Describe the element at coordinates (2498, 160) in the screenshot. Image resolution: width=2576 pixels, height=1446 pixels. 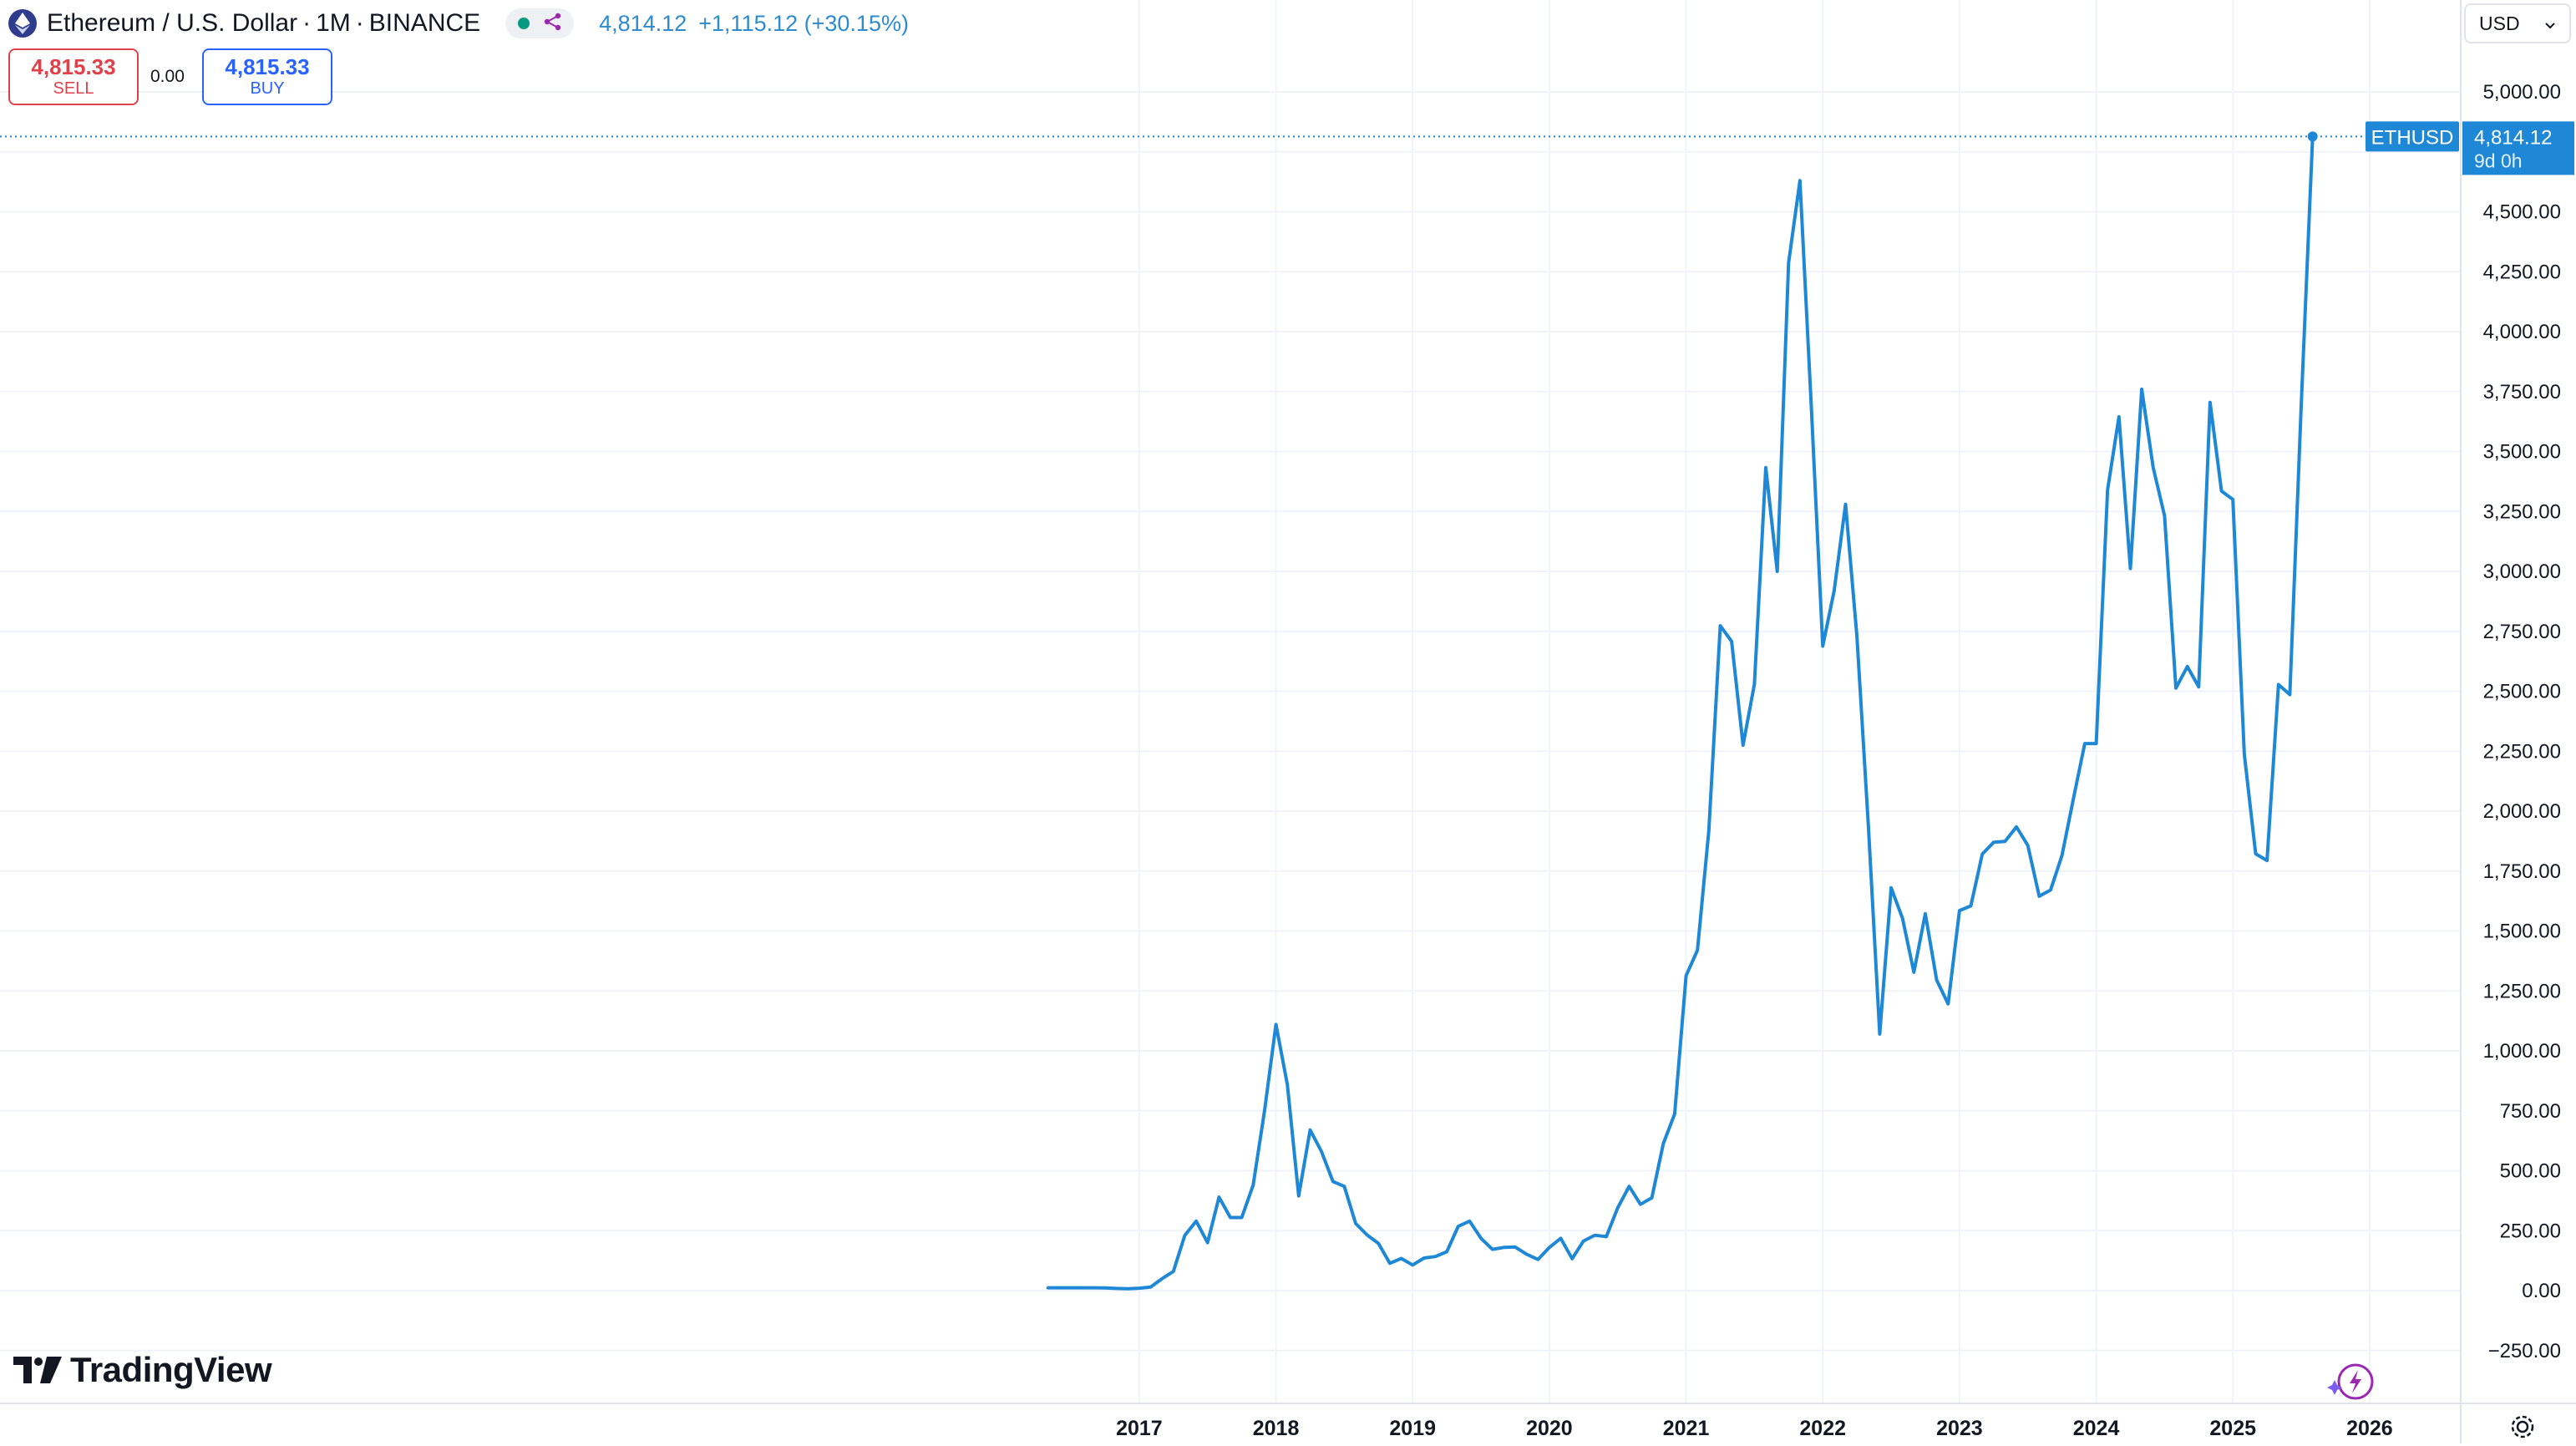
I see `price-tag-countdown: 9d 0h` at that location.